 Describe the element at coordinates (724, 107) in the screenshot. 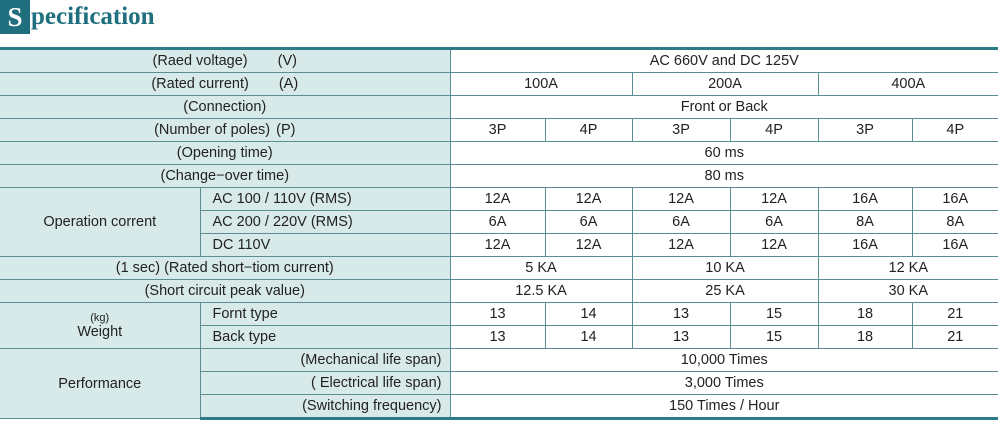

I see `connection-value: Front or Back` at that location.